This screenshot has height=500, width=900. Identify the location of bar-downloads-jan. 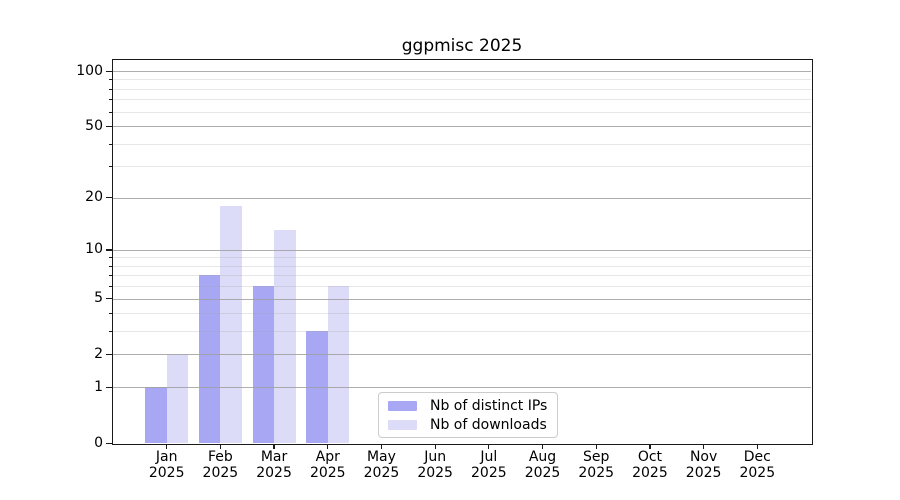
(177, 398).